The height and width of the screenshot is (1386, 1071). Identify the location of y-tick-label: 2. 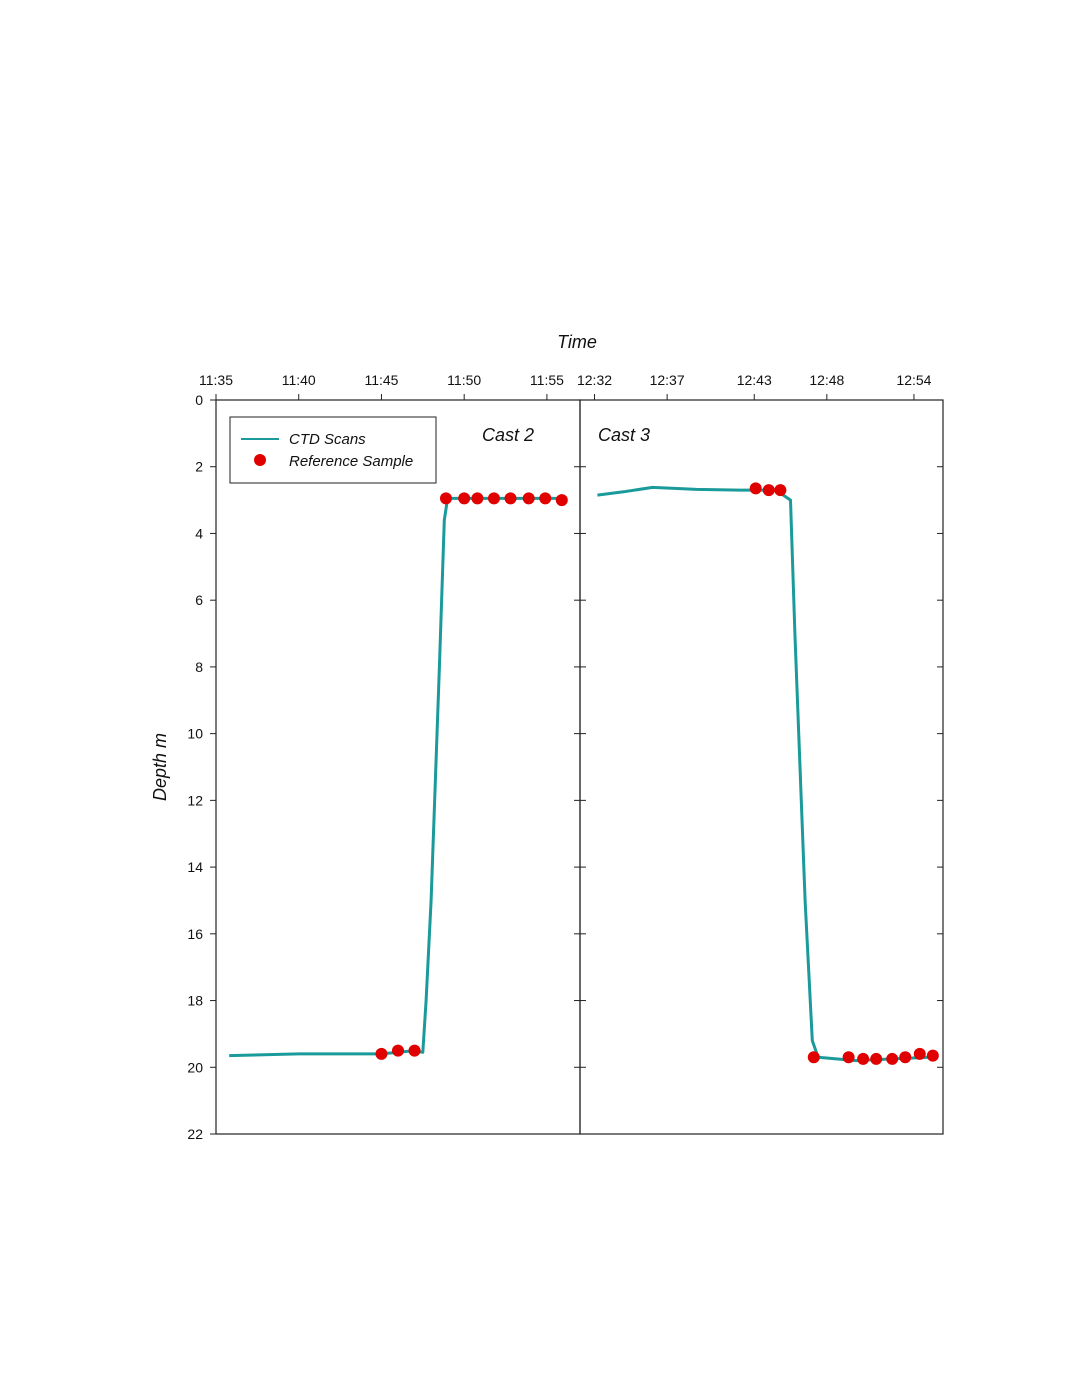
(199, 467).